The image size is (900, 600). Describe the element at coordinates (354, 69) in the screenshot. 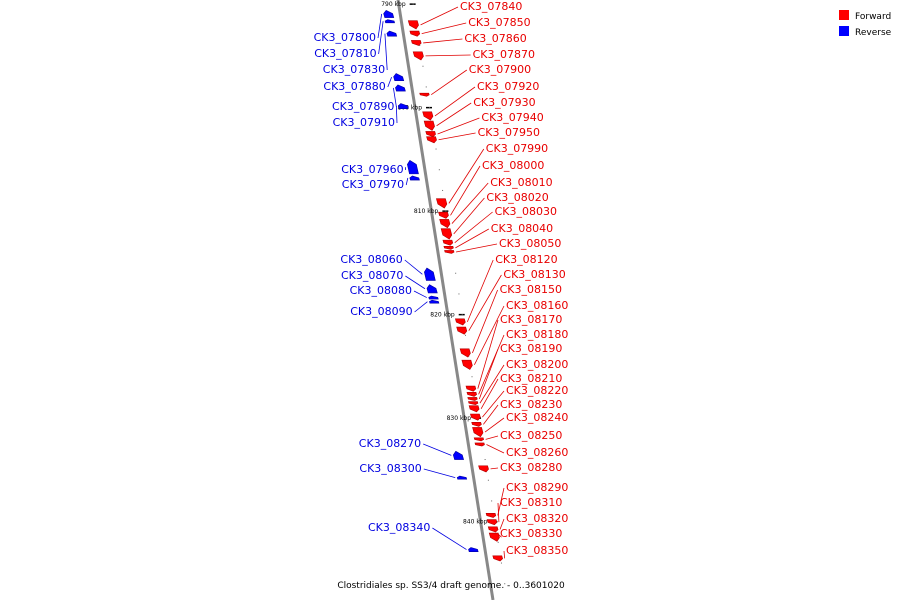

I see `gene-label-ck3_07830: CK3_07830` at that location.